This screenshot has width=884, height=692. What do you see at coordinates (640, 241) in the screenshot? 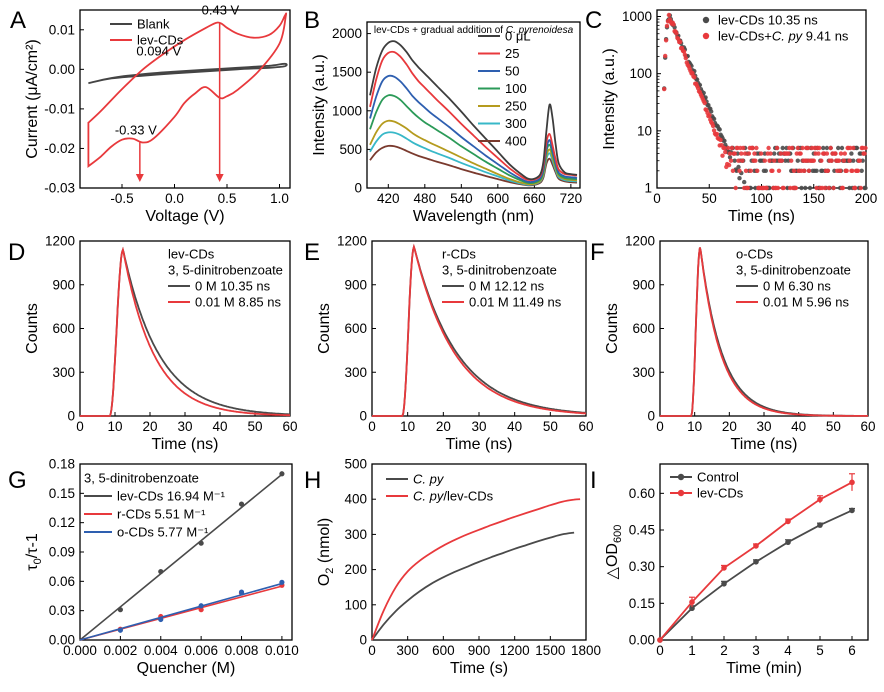
I see `panel-f-ytick-label: 1200` at bounding box center [640, 241].